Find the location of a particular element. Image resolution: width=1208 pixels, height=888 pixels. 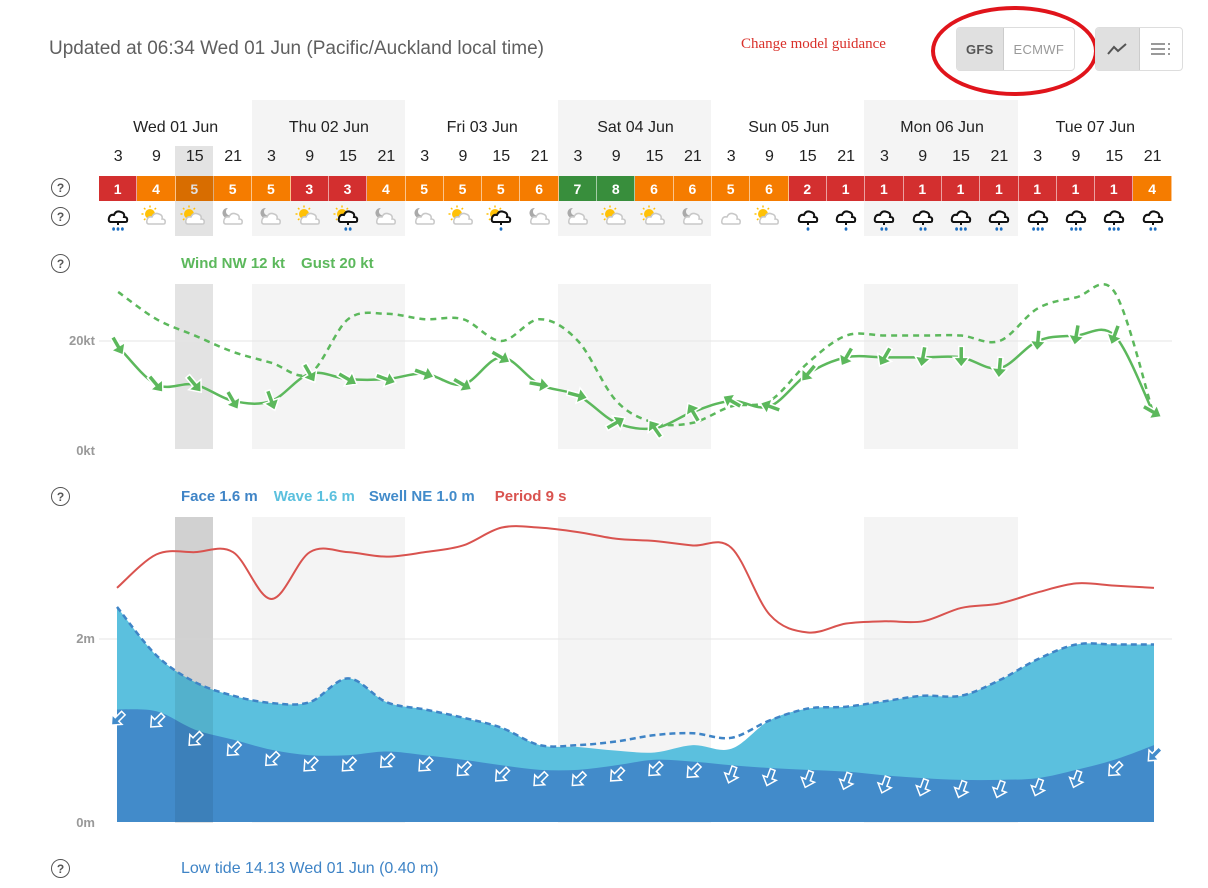

annotation-label: Change model guidance is located at coordinates (813, 44).